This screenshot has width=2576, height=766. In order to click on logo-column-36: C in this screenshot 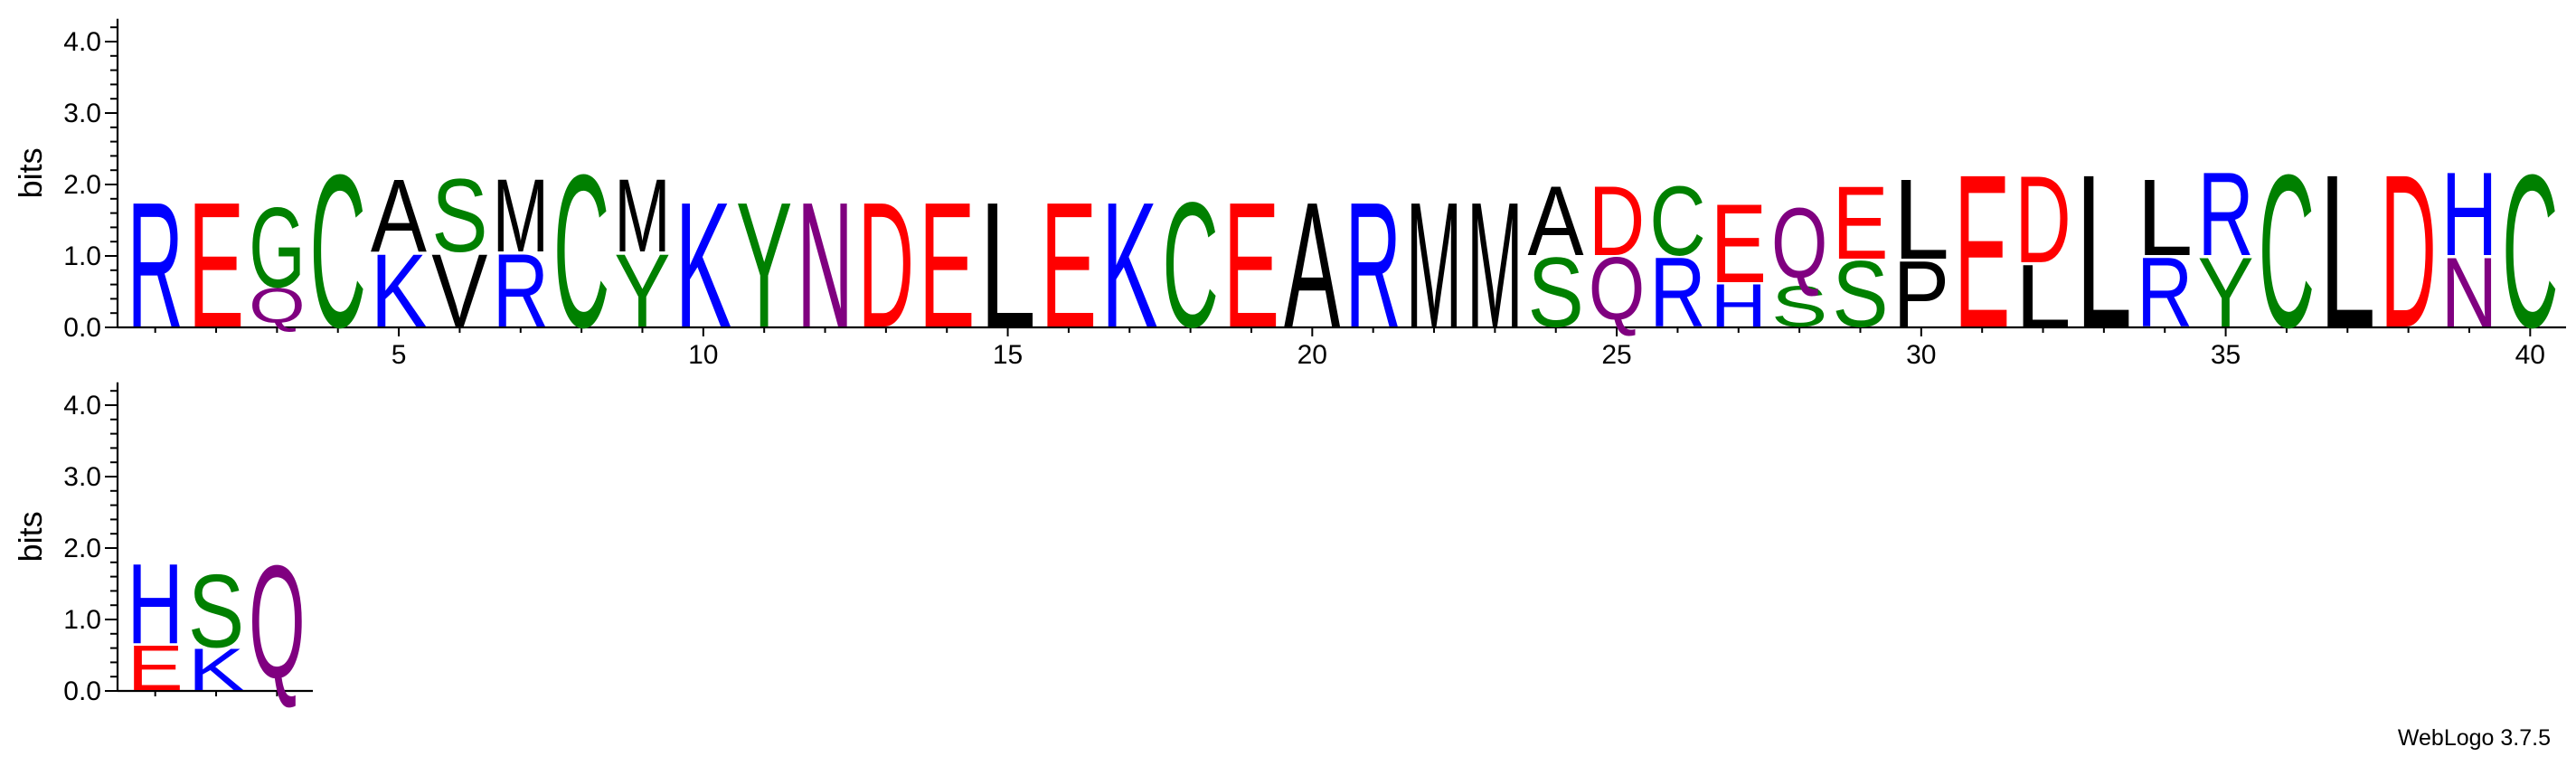, I will do `click(2287, 252)`.